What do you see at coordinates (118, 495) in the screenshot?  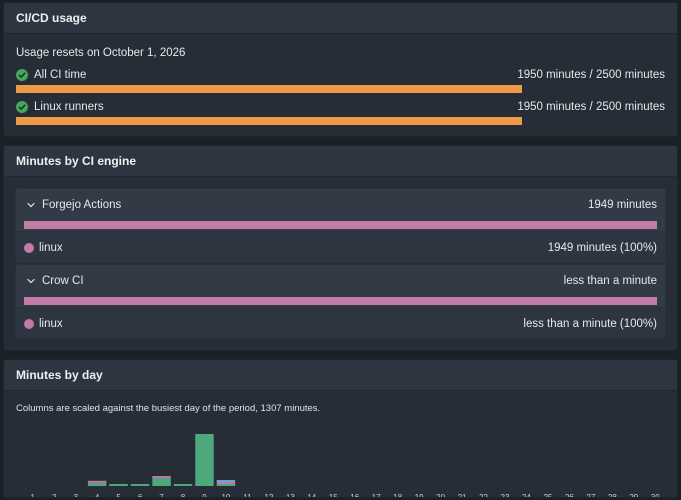 I see `day-tick-label: 5` at bounding box center [118, 495].